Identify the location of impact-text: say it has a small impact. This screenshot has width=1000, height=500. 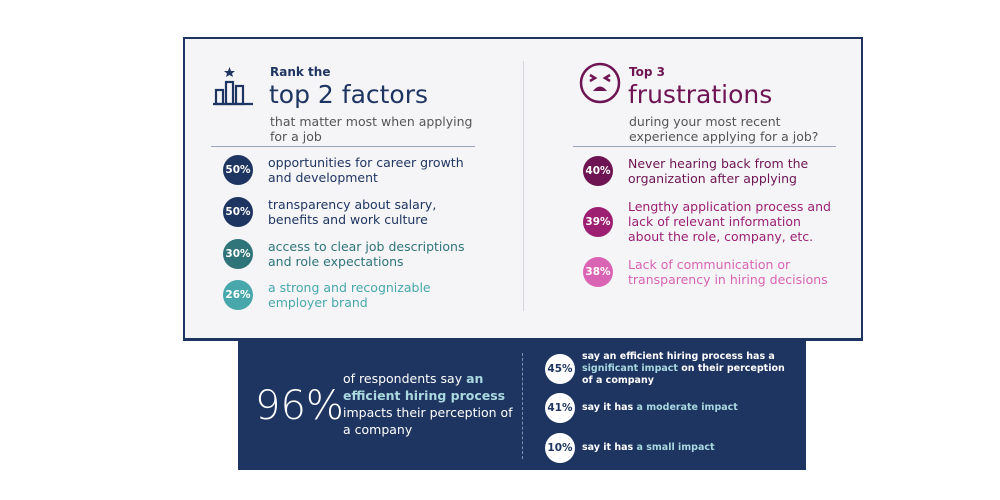
(648, 448).